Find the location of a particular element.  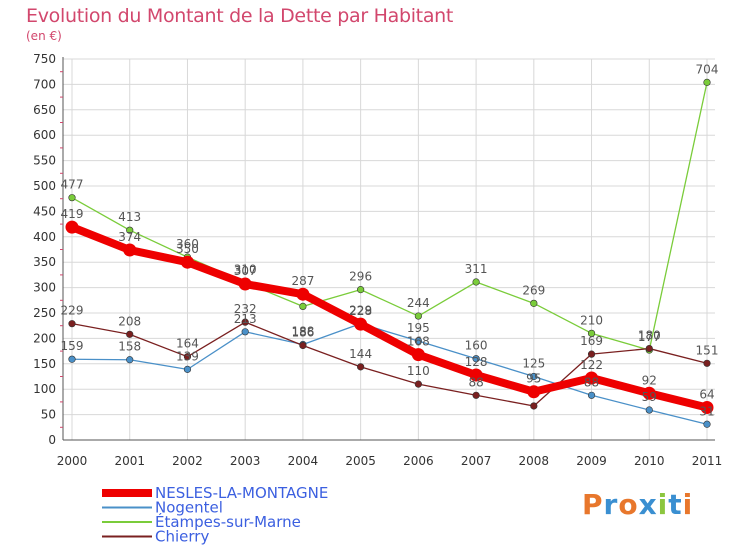

y-tick-label: 200 is located at coordinates (44, 338).